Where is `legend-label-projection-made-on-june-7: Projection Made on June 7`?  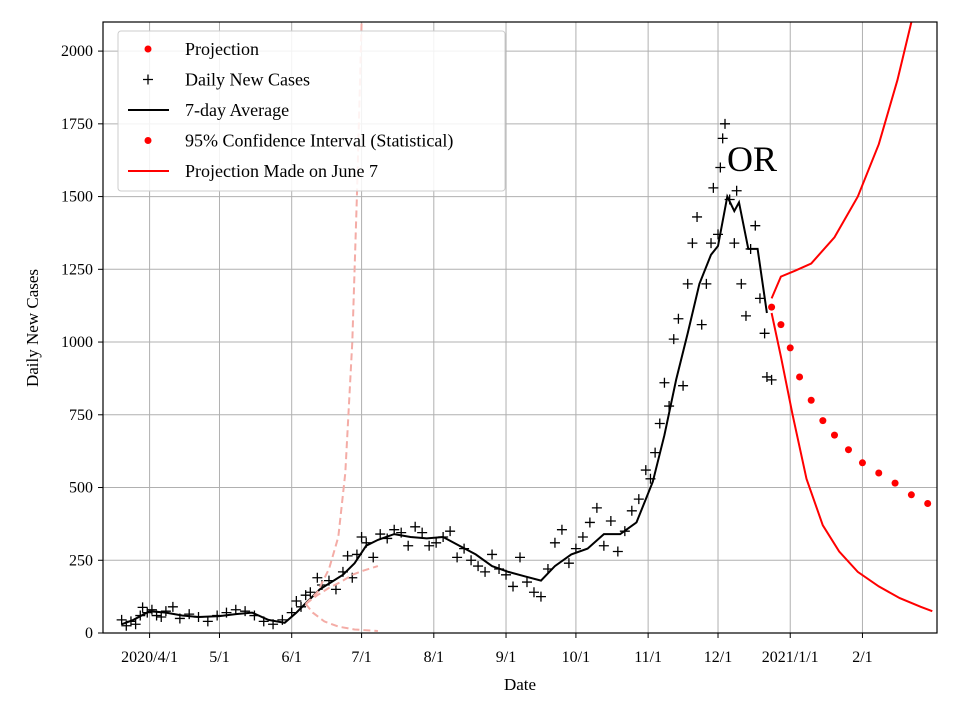 legend-label-projection-made-on-june-7: Projection Made on June 7 is located at coordinates (281, 171).